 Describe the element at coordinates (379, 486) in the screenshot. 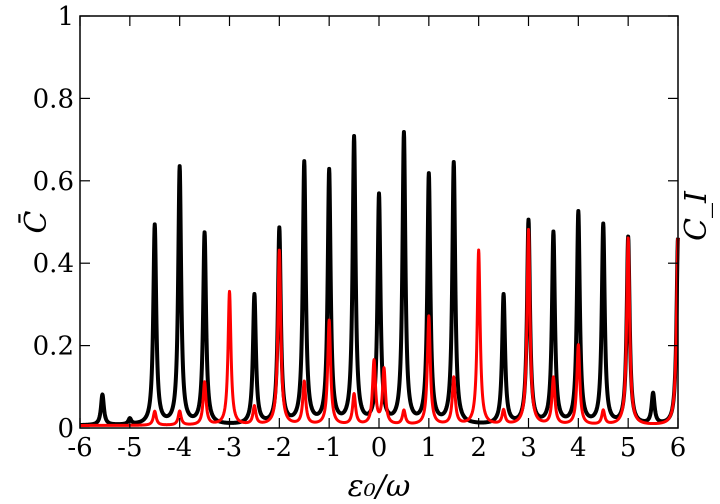

I see `x-axis-label: ε₀/ω` at that location.